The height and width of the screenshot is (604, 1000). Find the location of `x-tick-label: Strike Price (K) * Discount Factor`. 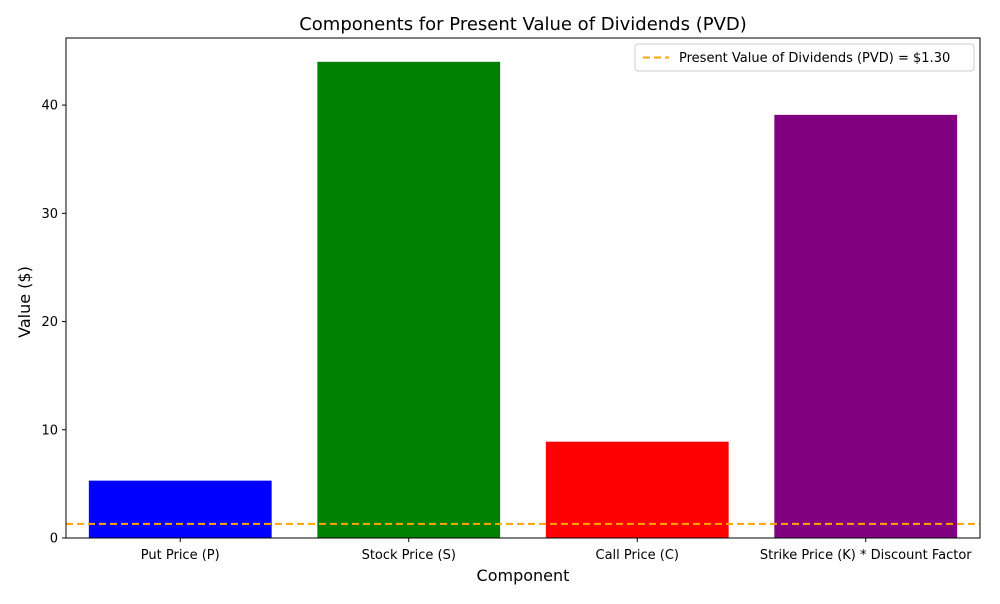

x-tick-label: Strike Price (K) * Discount Factor is located at coordinates (866, 555).